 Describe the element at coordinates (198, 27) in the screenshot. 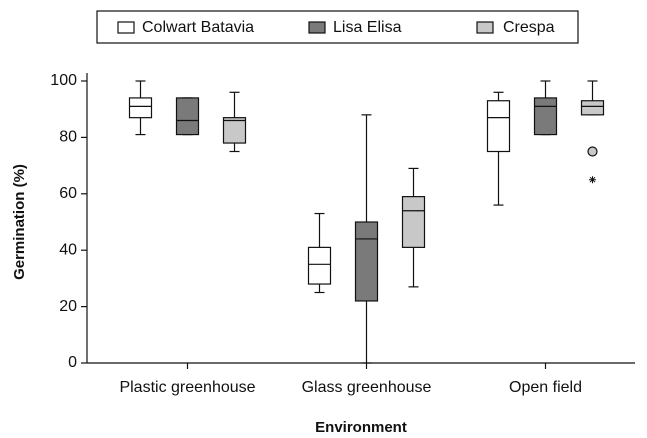

I see `legend-label: Colwart Batavia` at that location.